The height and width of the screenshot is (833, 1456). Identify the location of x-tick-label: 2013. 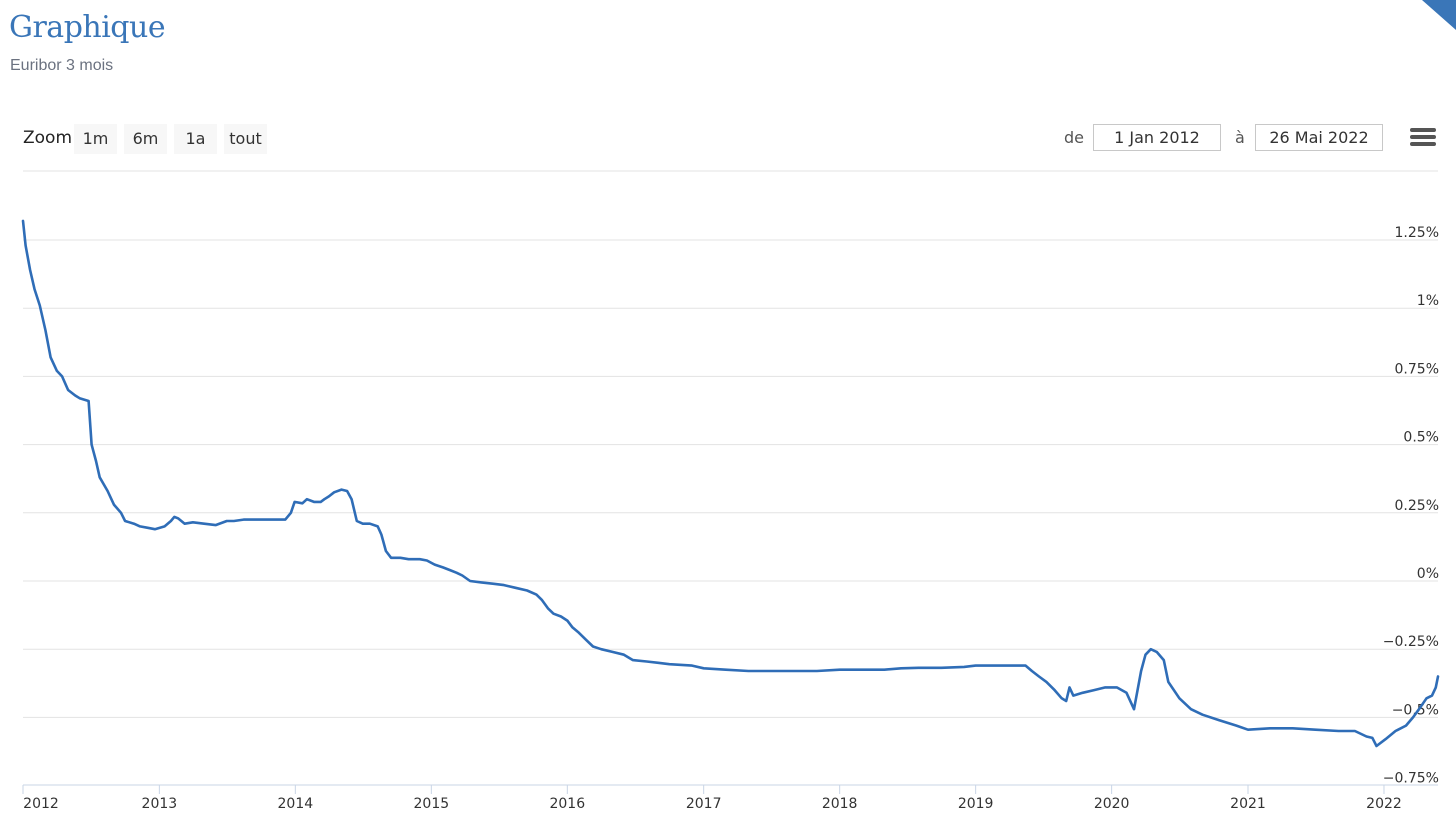
(160, 804).